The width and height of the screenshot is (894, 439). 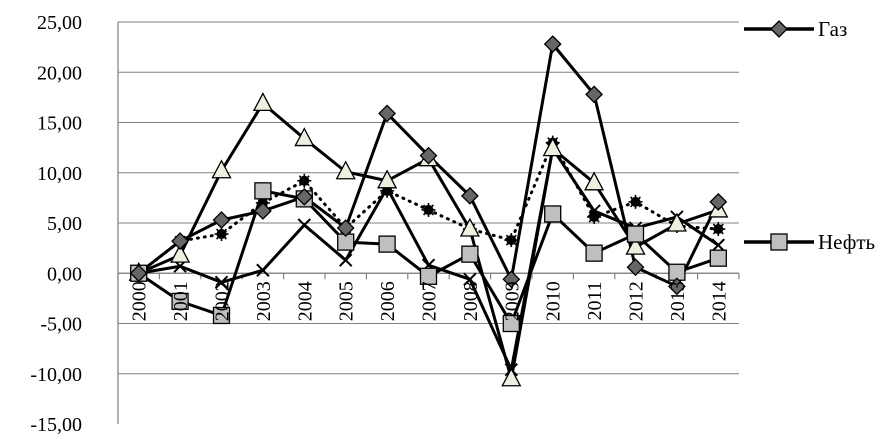 I want to click on y-tick-label: -10,00, so click(x=56, y=375).